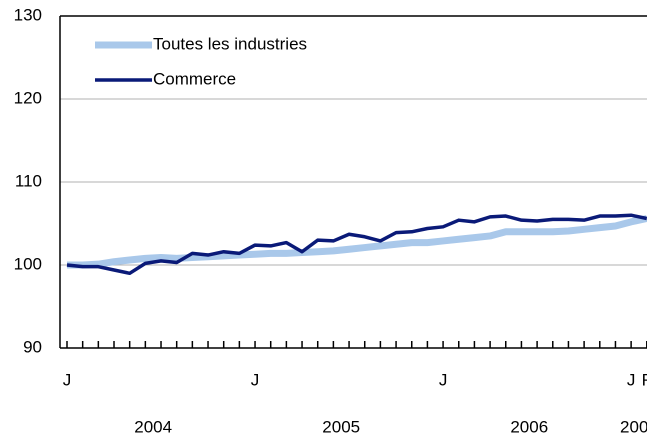 The image size is (647, 435). I want to click on year-label: 2005, so click(341, 426).